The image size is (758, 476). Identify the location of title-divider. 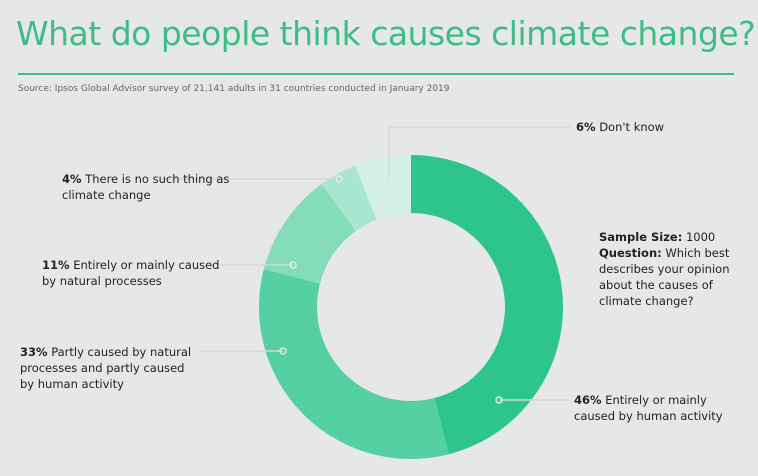
(376, 74).